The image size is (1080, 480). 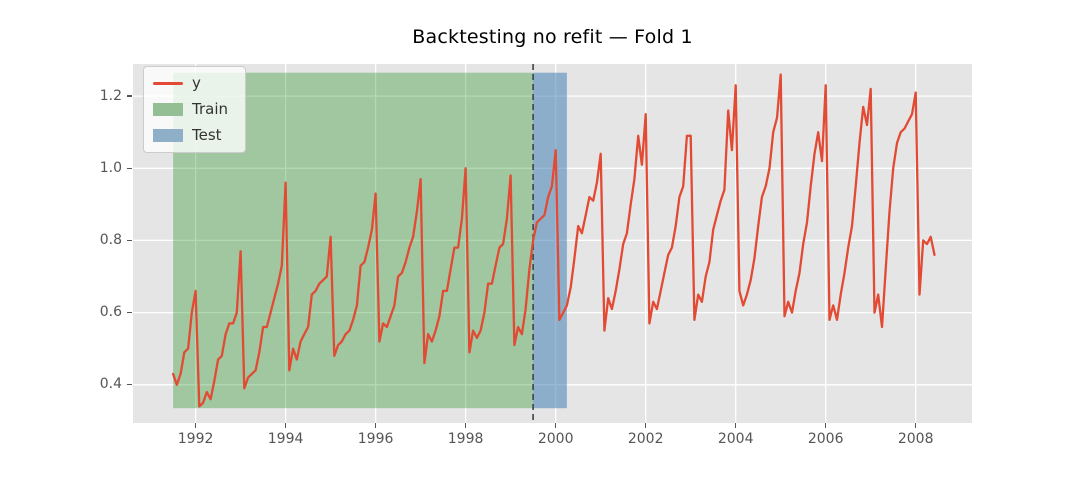 I want to click on x-tick-label: 2002, so click(x=645, y=439).